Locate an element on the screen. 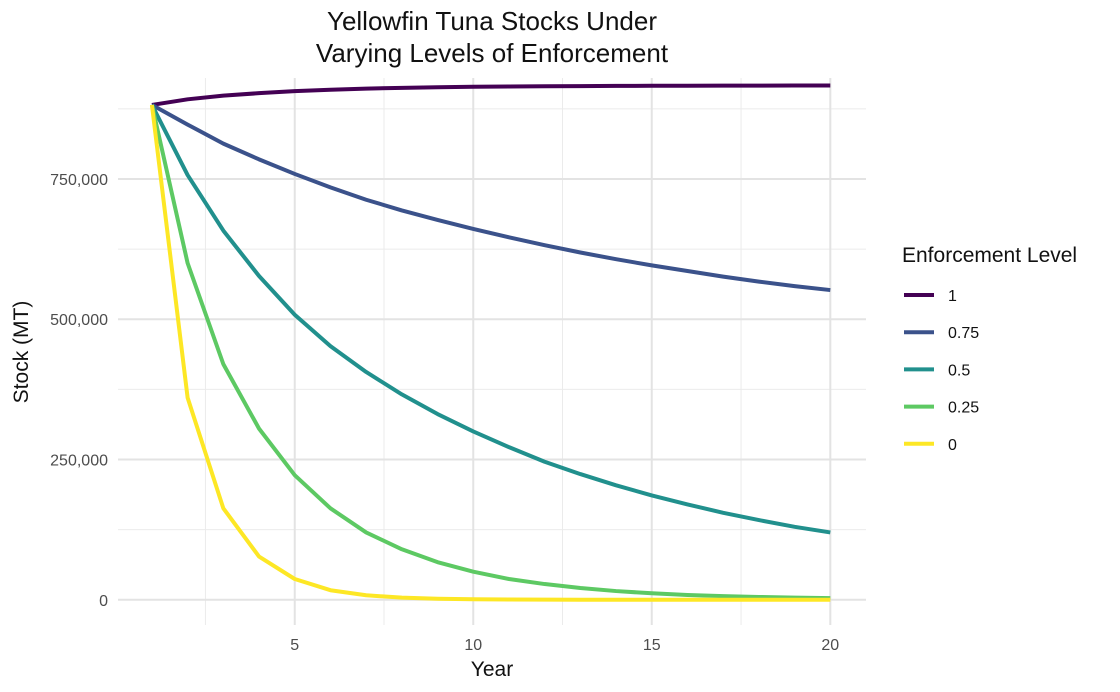  y-axis-title: Stock (MT) is located at coordinates (21, 352).